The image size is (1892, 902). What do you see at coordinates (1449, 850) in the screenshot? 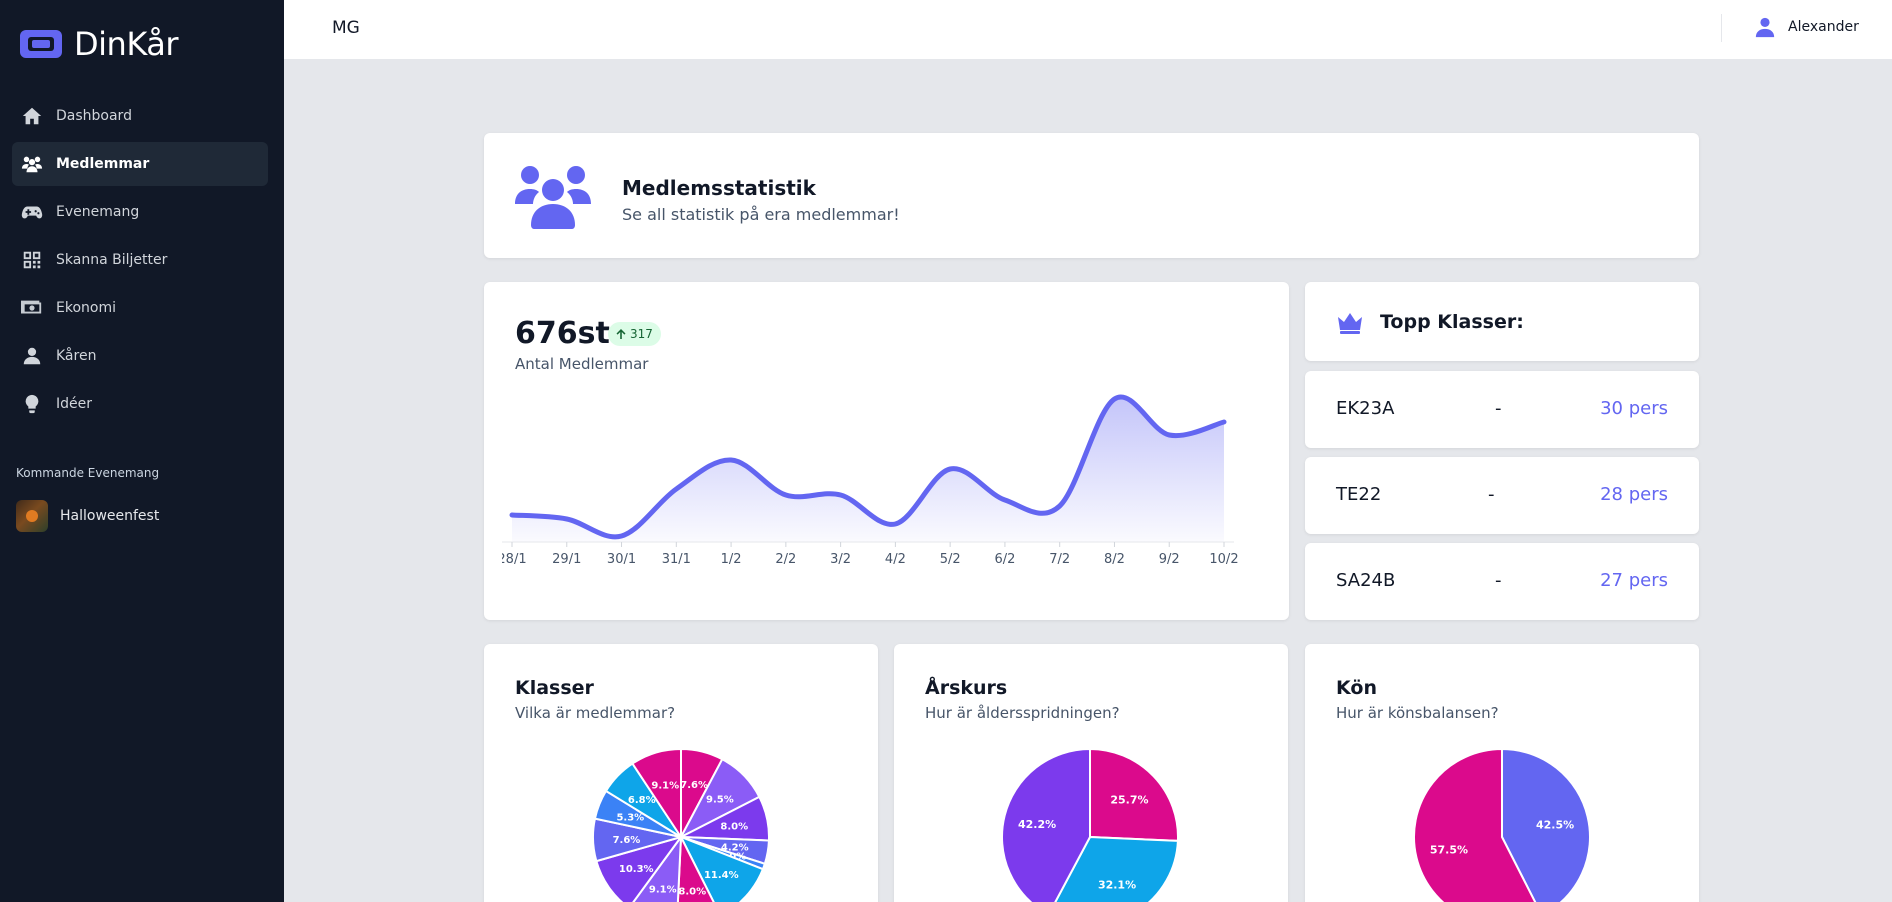
I see `pie-slice-label: 57.5%` at bounding box center [1449, 850].